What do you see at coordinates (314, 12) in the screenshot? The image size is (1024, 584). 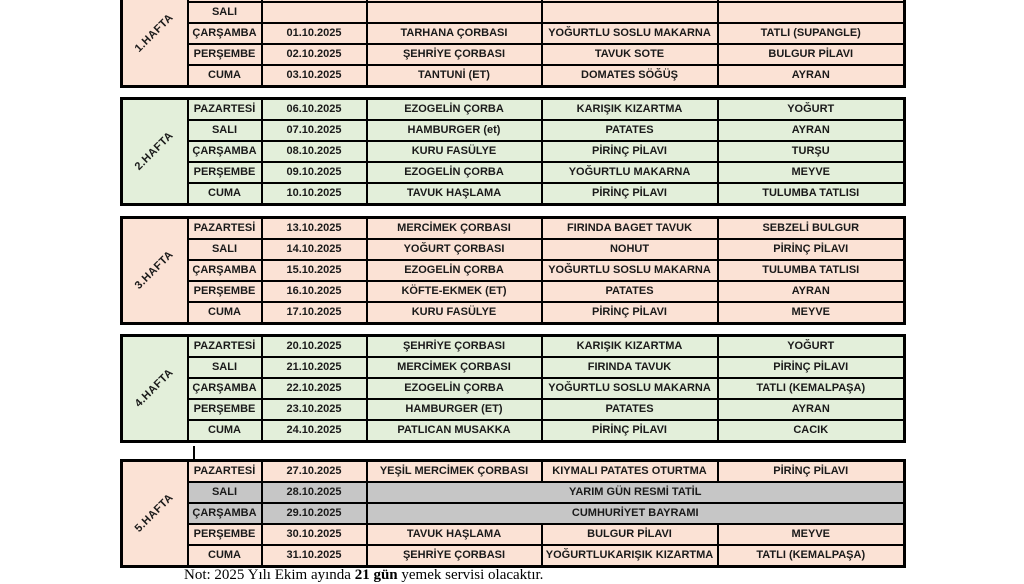 I see `date-cell` at bounding box center [314, 12].